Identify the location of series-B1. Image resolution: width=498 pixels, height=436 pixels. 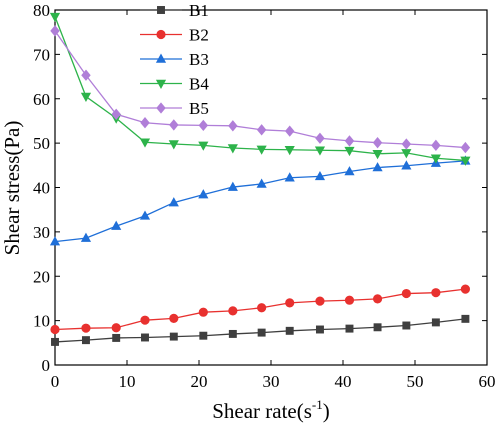
(260, 330).